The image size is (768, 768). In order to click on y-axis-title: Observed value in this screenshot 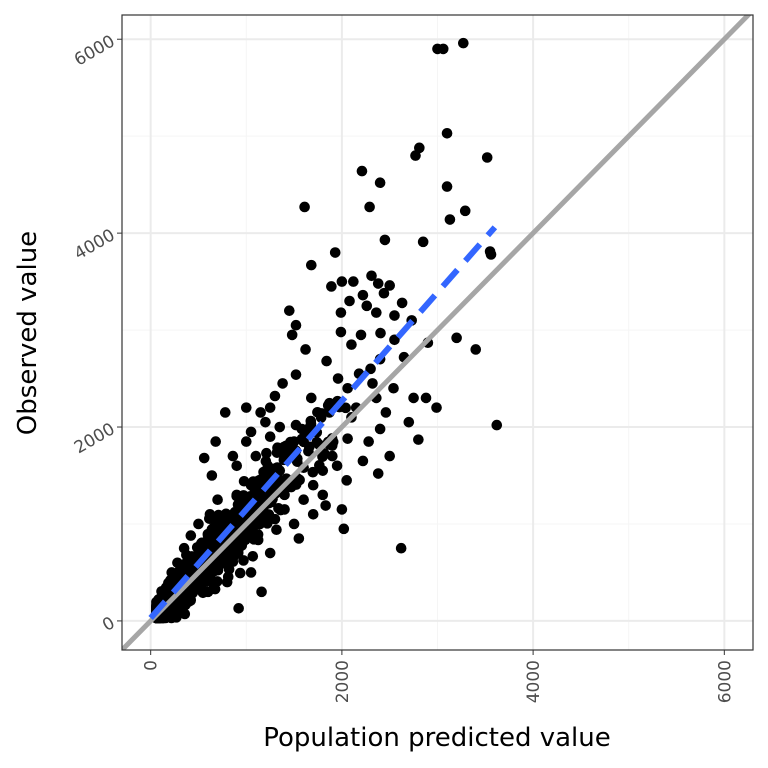, I will do `click(28, 333)`.